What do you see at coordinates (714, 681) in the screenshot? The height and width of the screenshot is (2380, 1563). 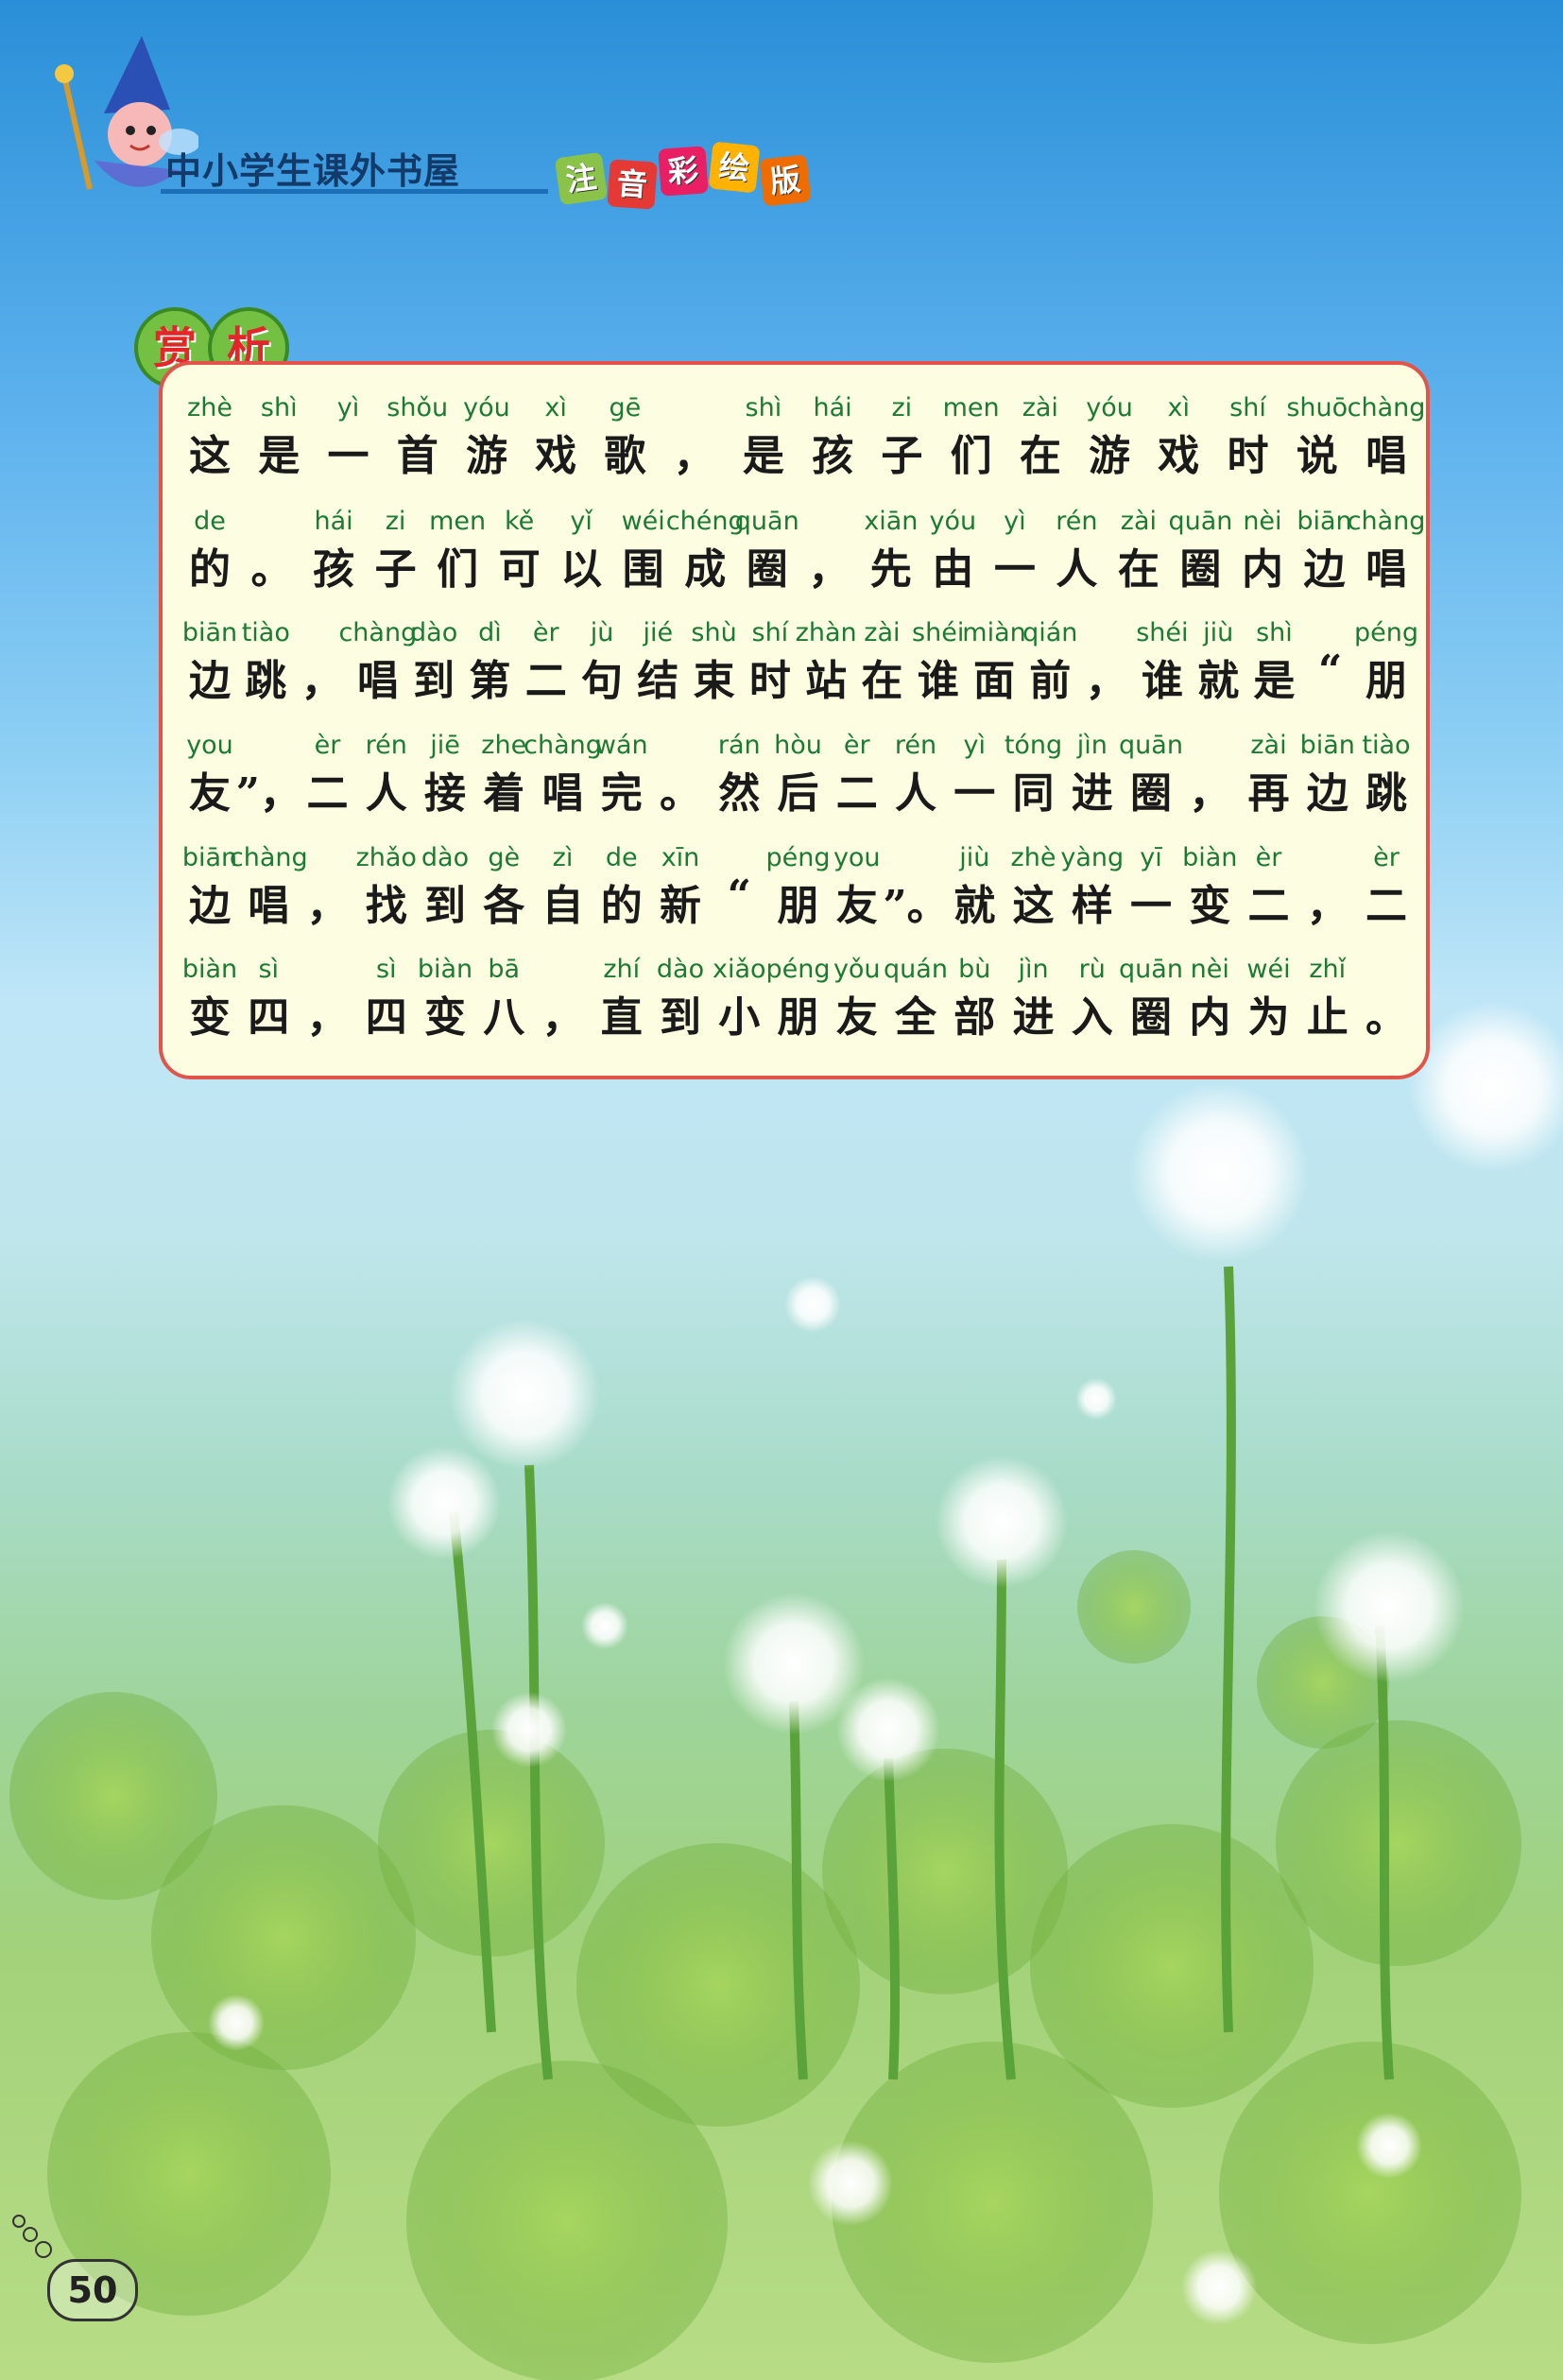 I see `hanzi: 束` at bounding box center [714, 681].